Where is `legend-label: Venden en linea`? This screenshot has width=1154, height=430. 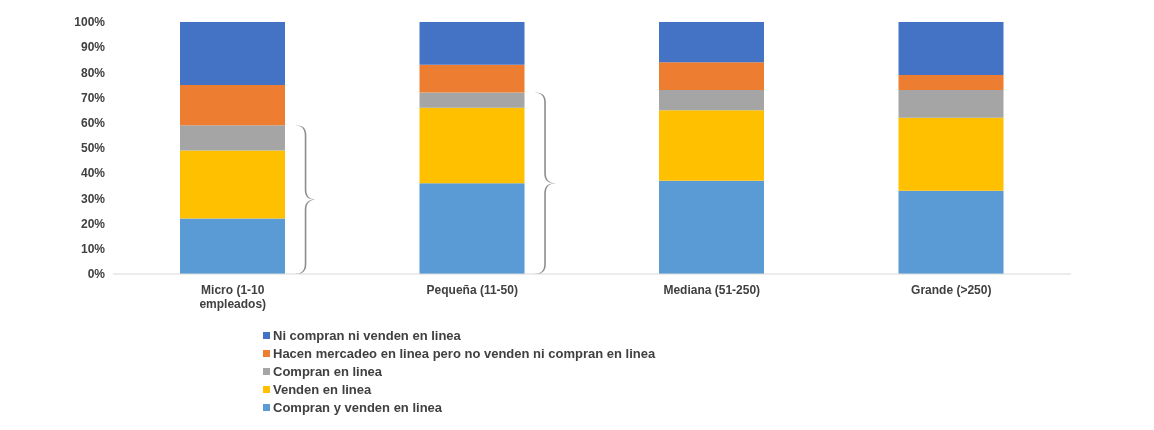
legend-label: Venden en linea is located at coordinates (322, 389).